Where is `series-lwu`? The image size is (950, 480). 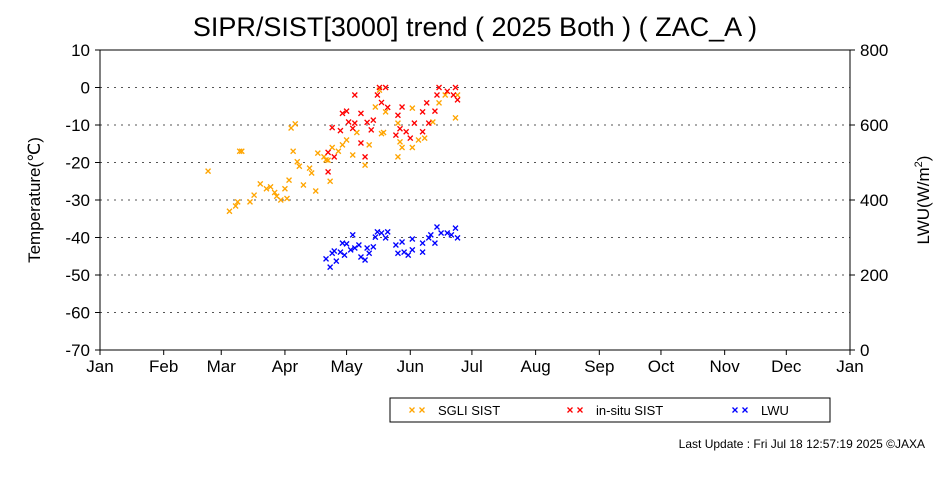
series-lwu is located at coordinates (392, 247).